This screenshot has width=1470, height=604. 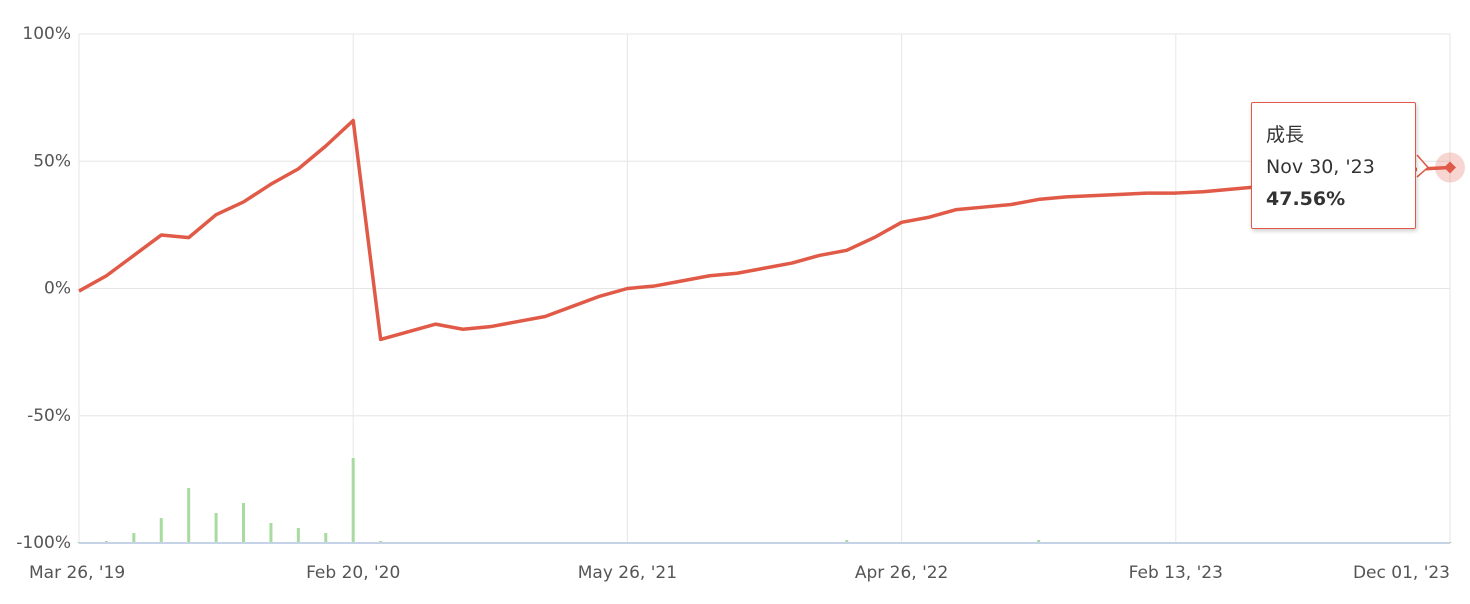 What do you see at coordinates (1176, 573) in the screenshot?
I see `x-tick-label: Feb 13, '23` at bounding box center [1176, 573].